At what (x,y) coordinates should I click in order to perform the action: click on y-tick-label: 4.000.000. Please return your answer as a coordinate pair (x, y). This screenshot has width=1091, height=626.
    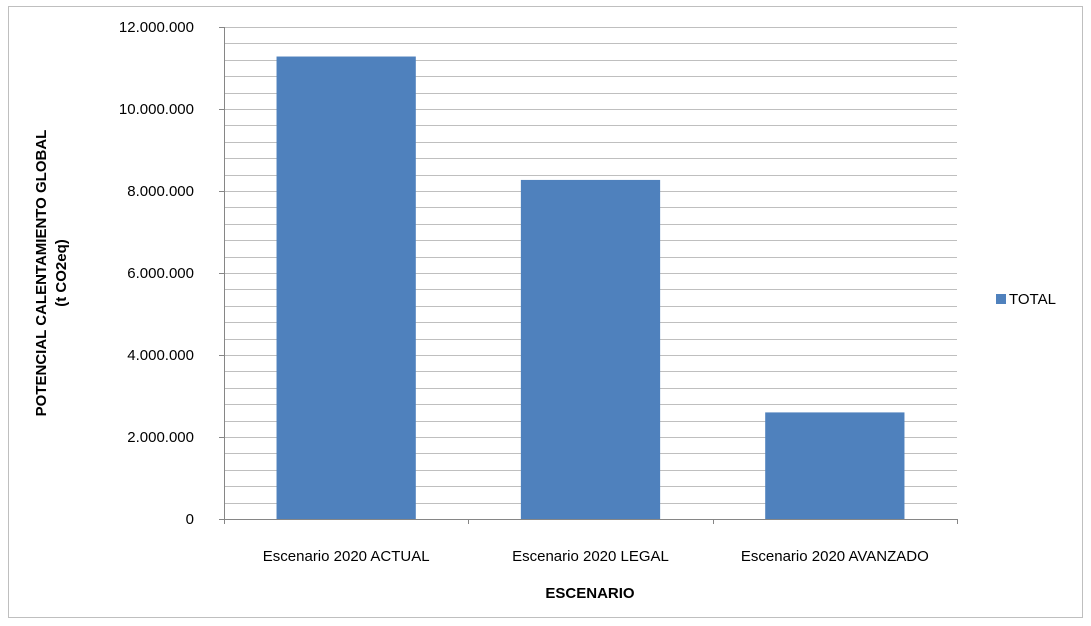
    Looking at the image, I should click on (160, 355).